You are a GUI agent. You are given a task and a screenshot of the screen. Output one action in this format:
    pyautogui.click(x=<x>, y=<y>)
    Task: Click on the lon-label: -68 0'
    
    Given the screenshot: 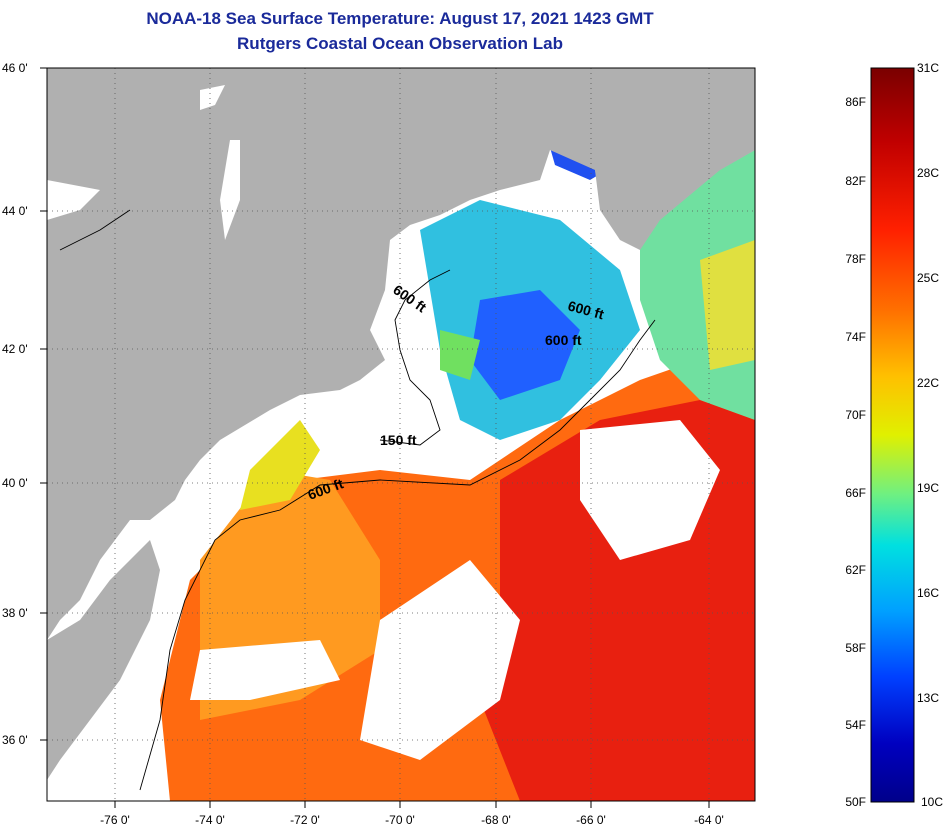 What is the action you would take?
    pyautogui.click(x=496, y=820)
    